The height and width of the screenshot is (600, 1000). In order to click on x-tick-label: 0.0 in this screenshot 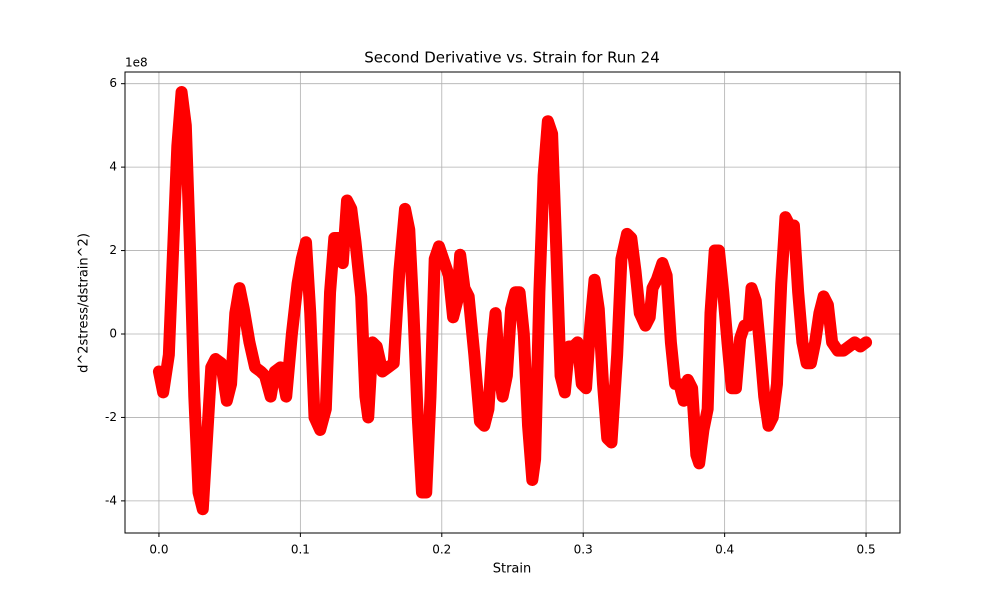, I will do `click(158, 550)`.